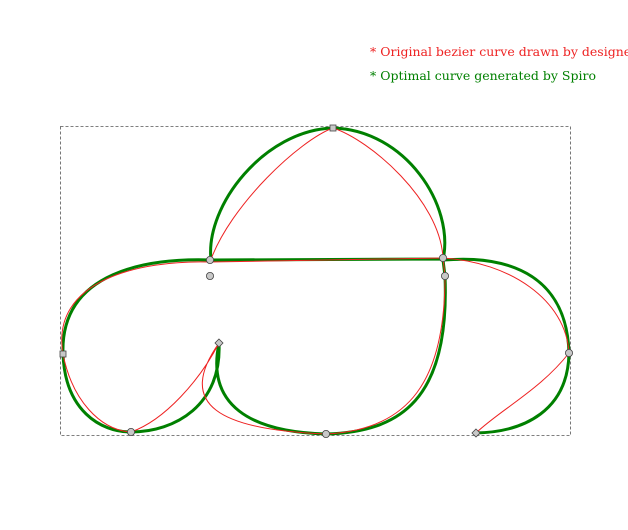 This screenshot has height=530, width=628. What do you see at coordinates (63, 354) in the screenshot?
I see `node-left-square` at bounding box center [63, 354].